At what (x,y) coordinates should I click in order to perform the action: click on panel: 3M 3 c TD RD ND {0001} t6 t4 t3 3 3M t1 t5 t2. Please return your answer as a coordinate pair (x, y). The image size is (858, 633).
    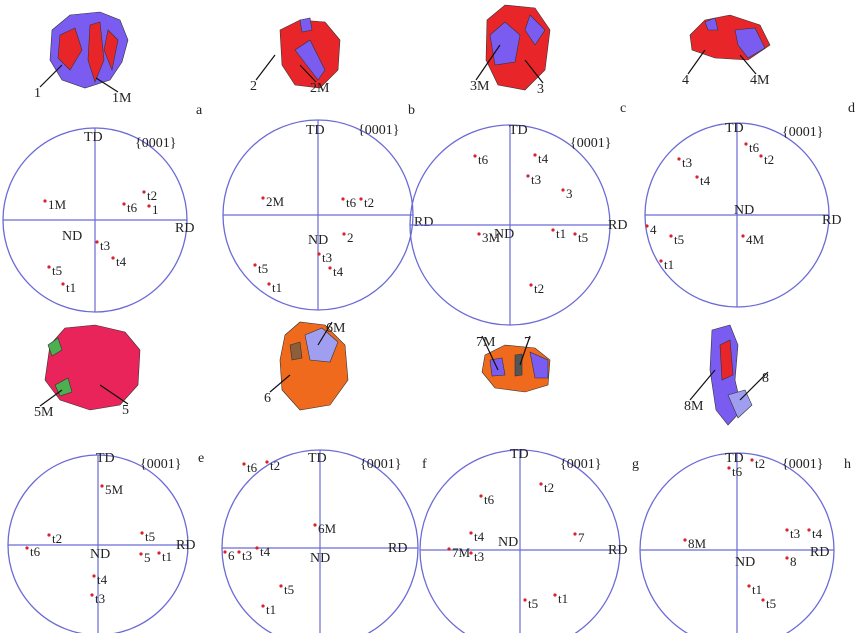
    Looking at the image, I should click on (518, 165).